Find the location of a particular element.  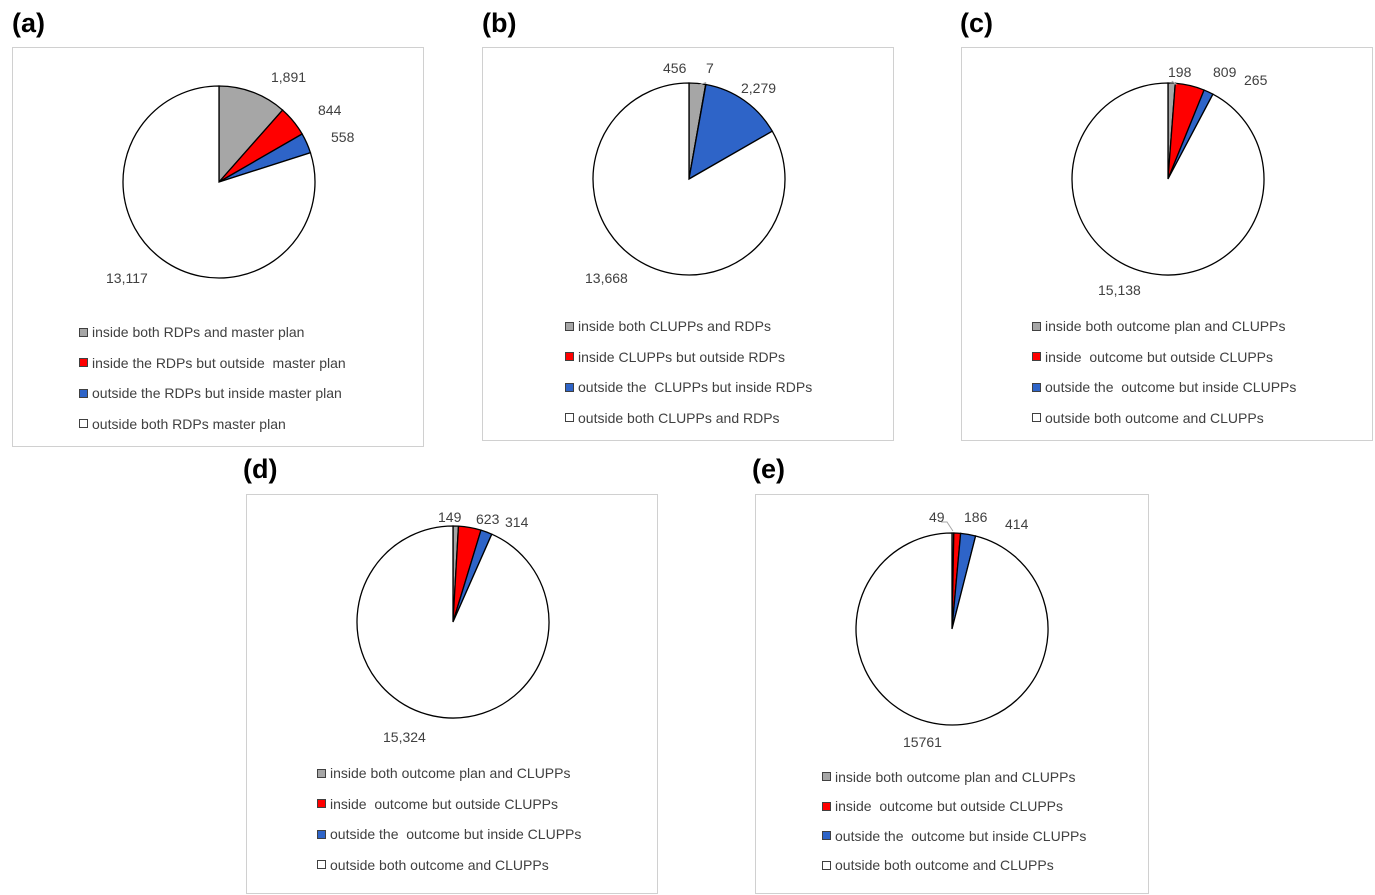

panel-b-letter: (b) is located at coordinates (499, 23).